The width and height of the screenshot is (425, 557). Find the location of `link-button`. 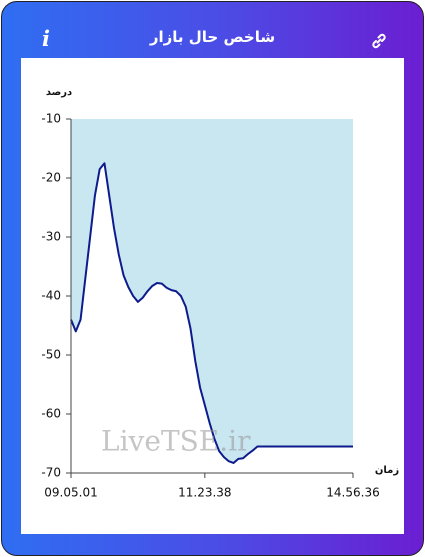

link-button is located at coordinates (379, 41).